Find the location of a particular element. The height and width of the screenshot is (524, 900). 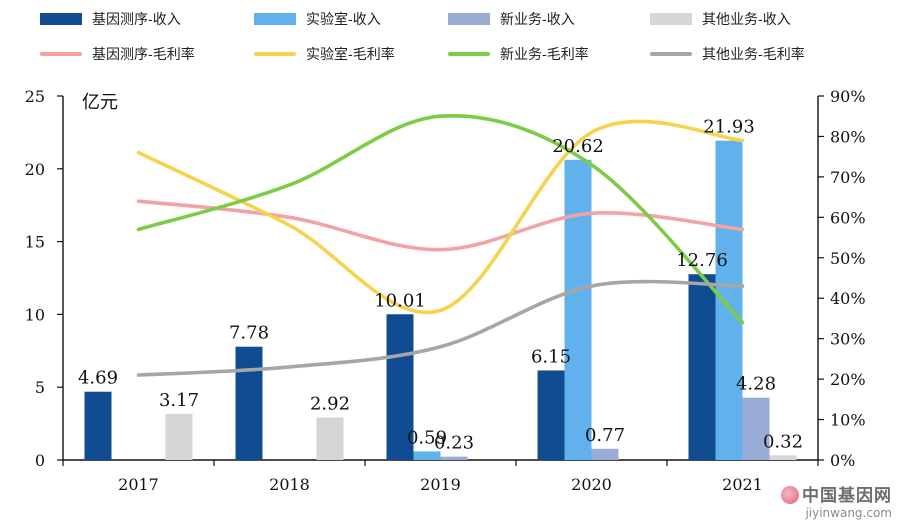

y-left-tick-label: 10 is located at coordinates (35, 314).